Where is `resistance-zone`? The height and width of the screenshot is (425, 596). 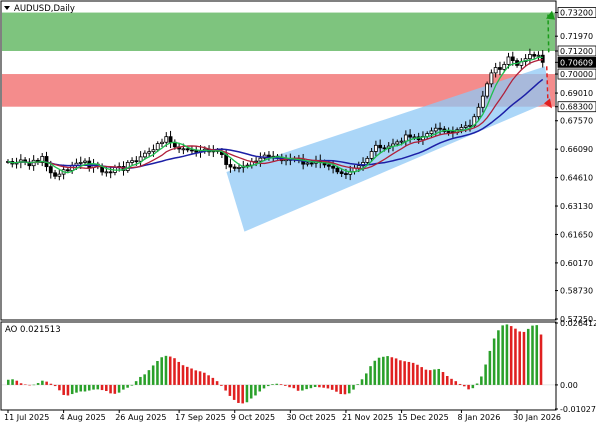 resistance-zone is located at coordinates (278, 31).